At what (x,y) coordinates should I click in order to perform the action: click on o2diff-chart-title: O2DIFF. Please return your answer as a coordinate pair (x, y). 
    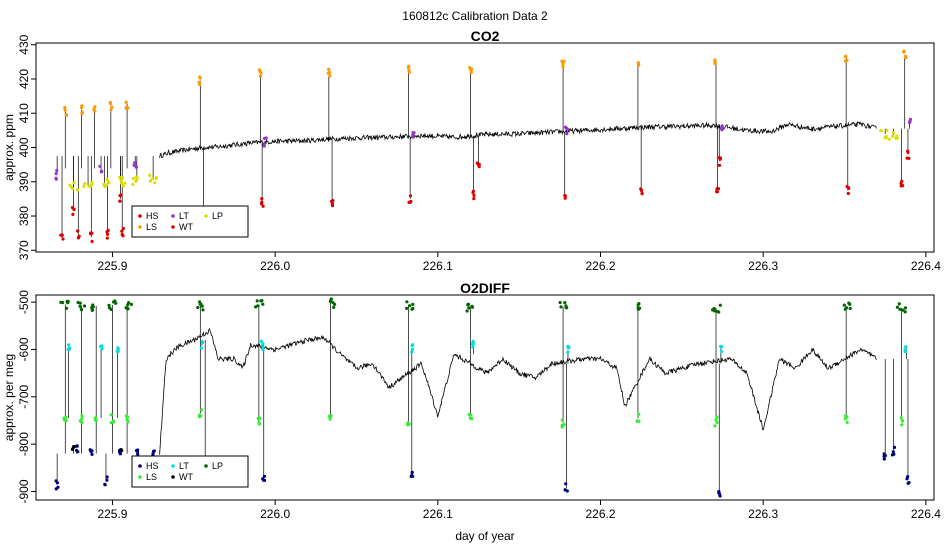
    Looking at the image, I should click on (485, 288).